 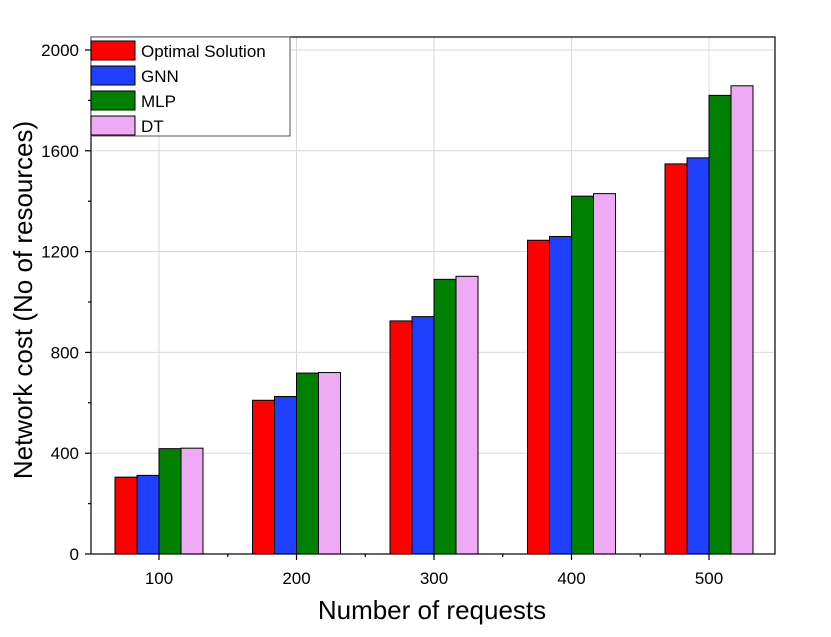 I want to click on x-tick-label: 200, so click(x=296, y=578).